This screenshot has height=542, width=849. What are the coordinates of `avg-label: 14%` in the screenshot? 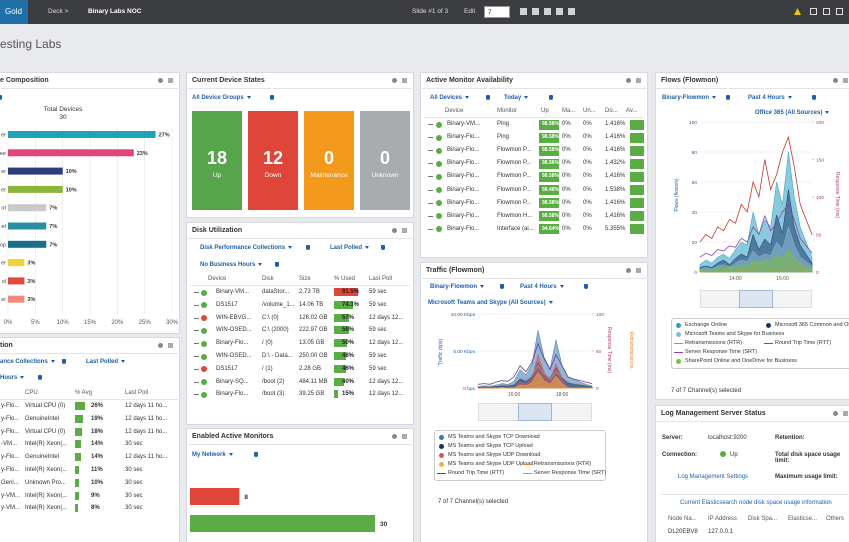 It's located at (97, 444).